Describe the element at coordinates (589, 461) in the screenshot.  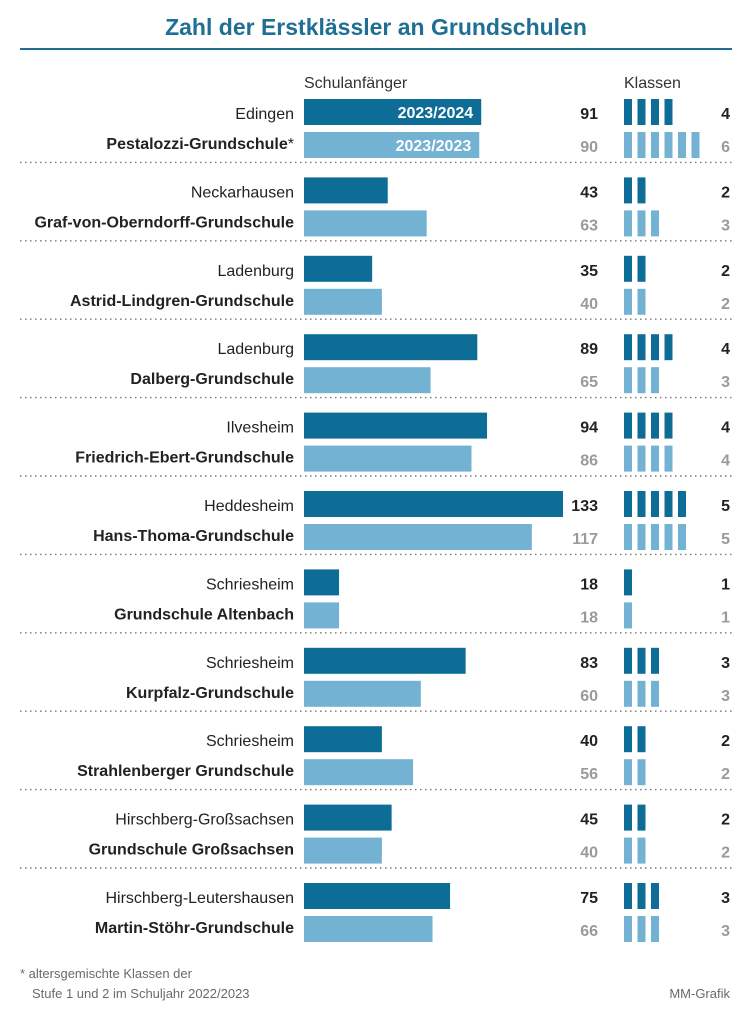
I see `value-previous: 86` at that location.